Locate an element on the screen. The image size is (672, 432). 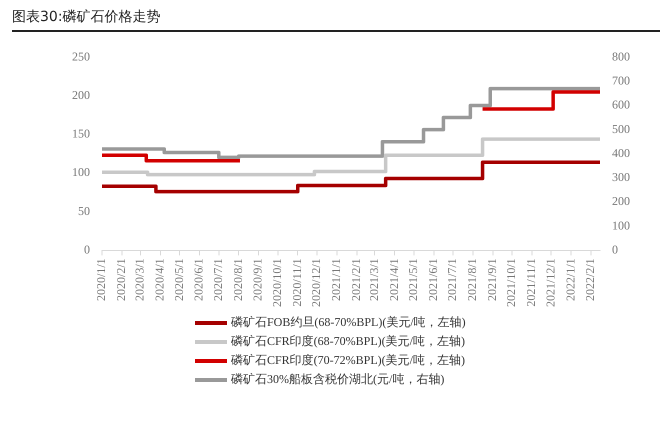
x-tick-label: 2022/1/1 is located at coordinates (570, 280).